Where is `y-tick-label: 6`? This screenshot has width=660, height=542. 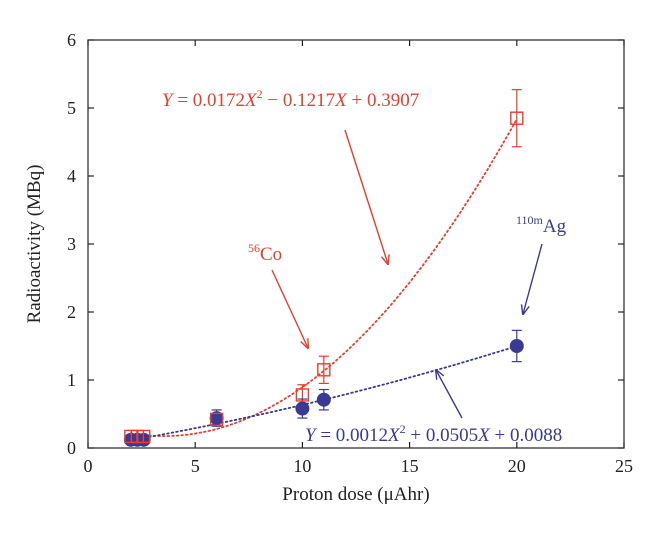
y-tick-label: 6 is located at coordinates (71, 40).